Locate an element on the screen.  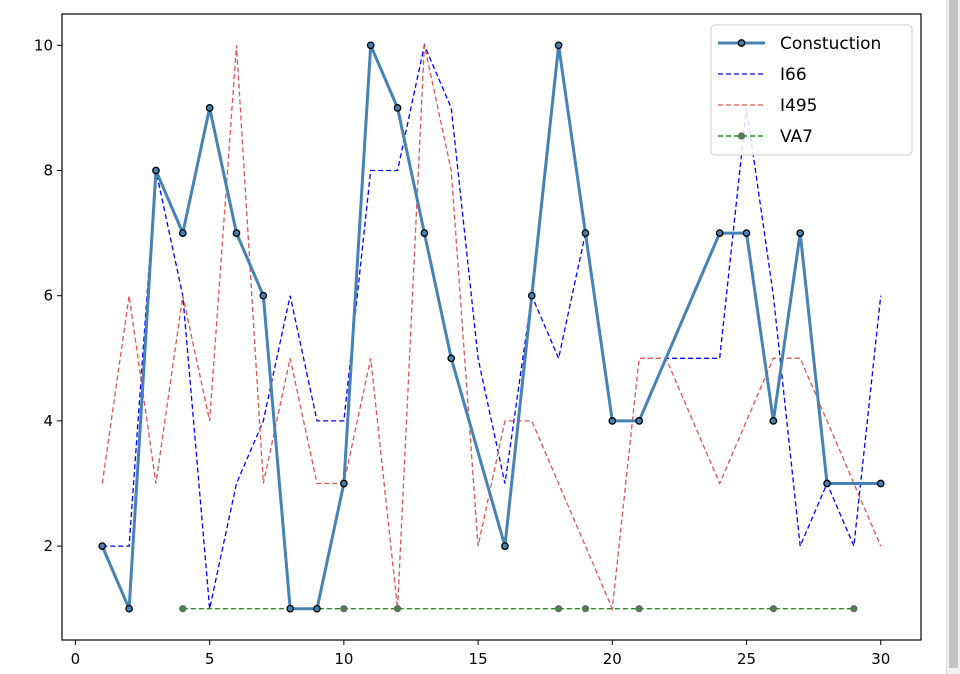
y-tick-label: 6 is located at coordinates (48, 296).